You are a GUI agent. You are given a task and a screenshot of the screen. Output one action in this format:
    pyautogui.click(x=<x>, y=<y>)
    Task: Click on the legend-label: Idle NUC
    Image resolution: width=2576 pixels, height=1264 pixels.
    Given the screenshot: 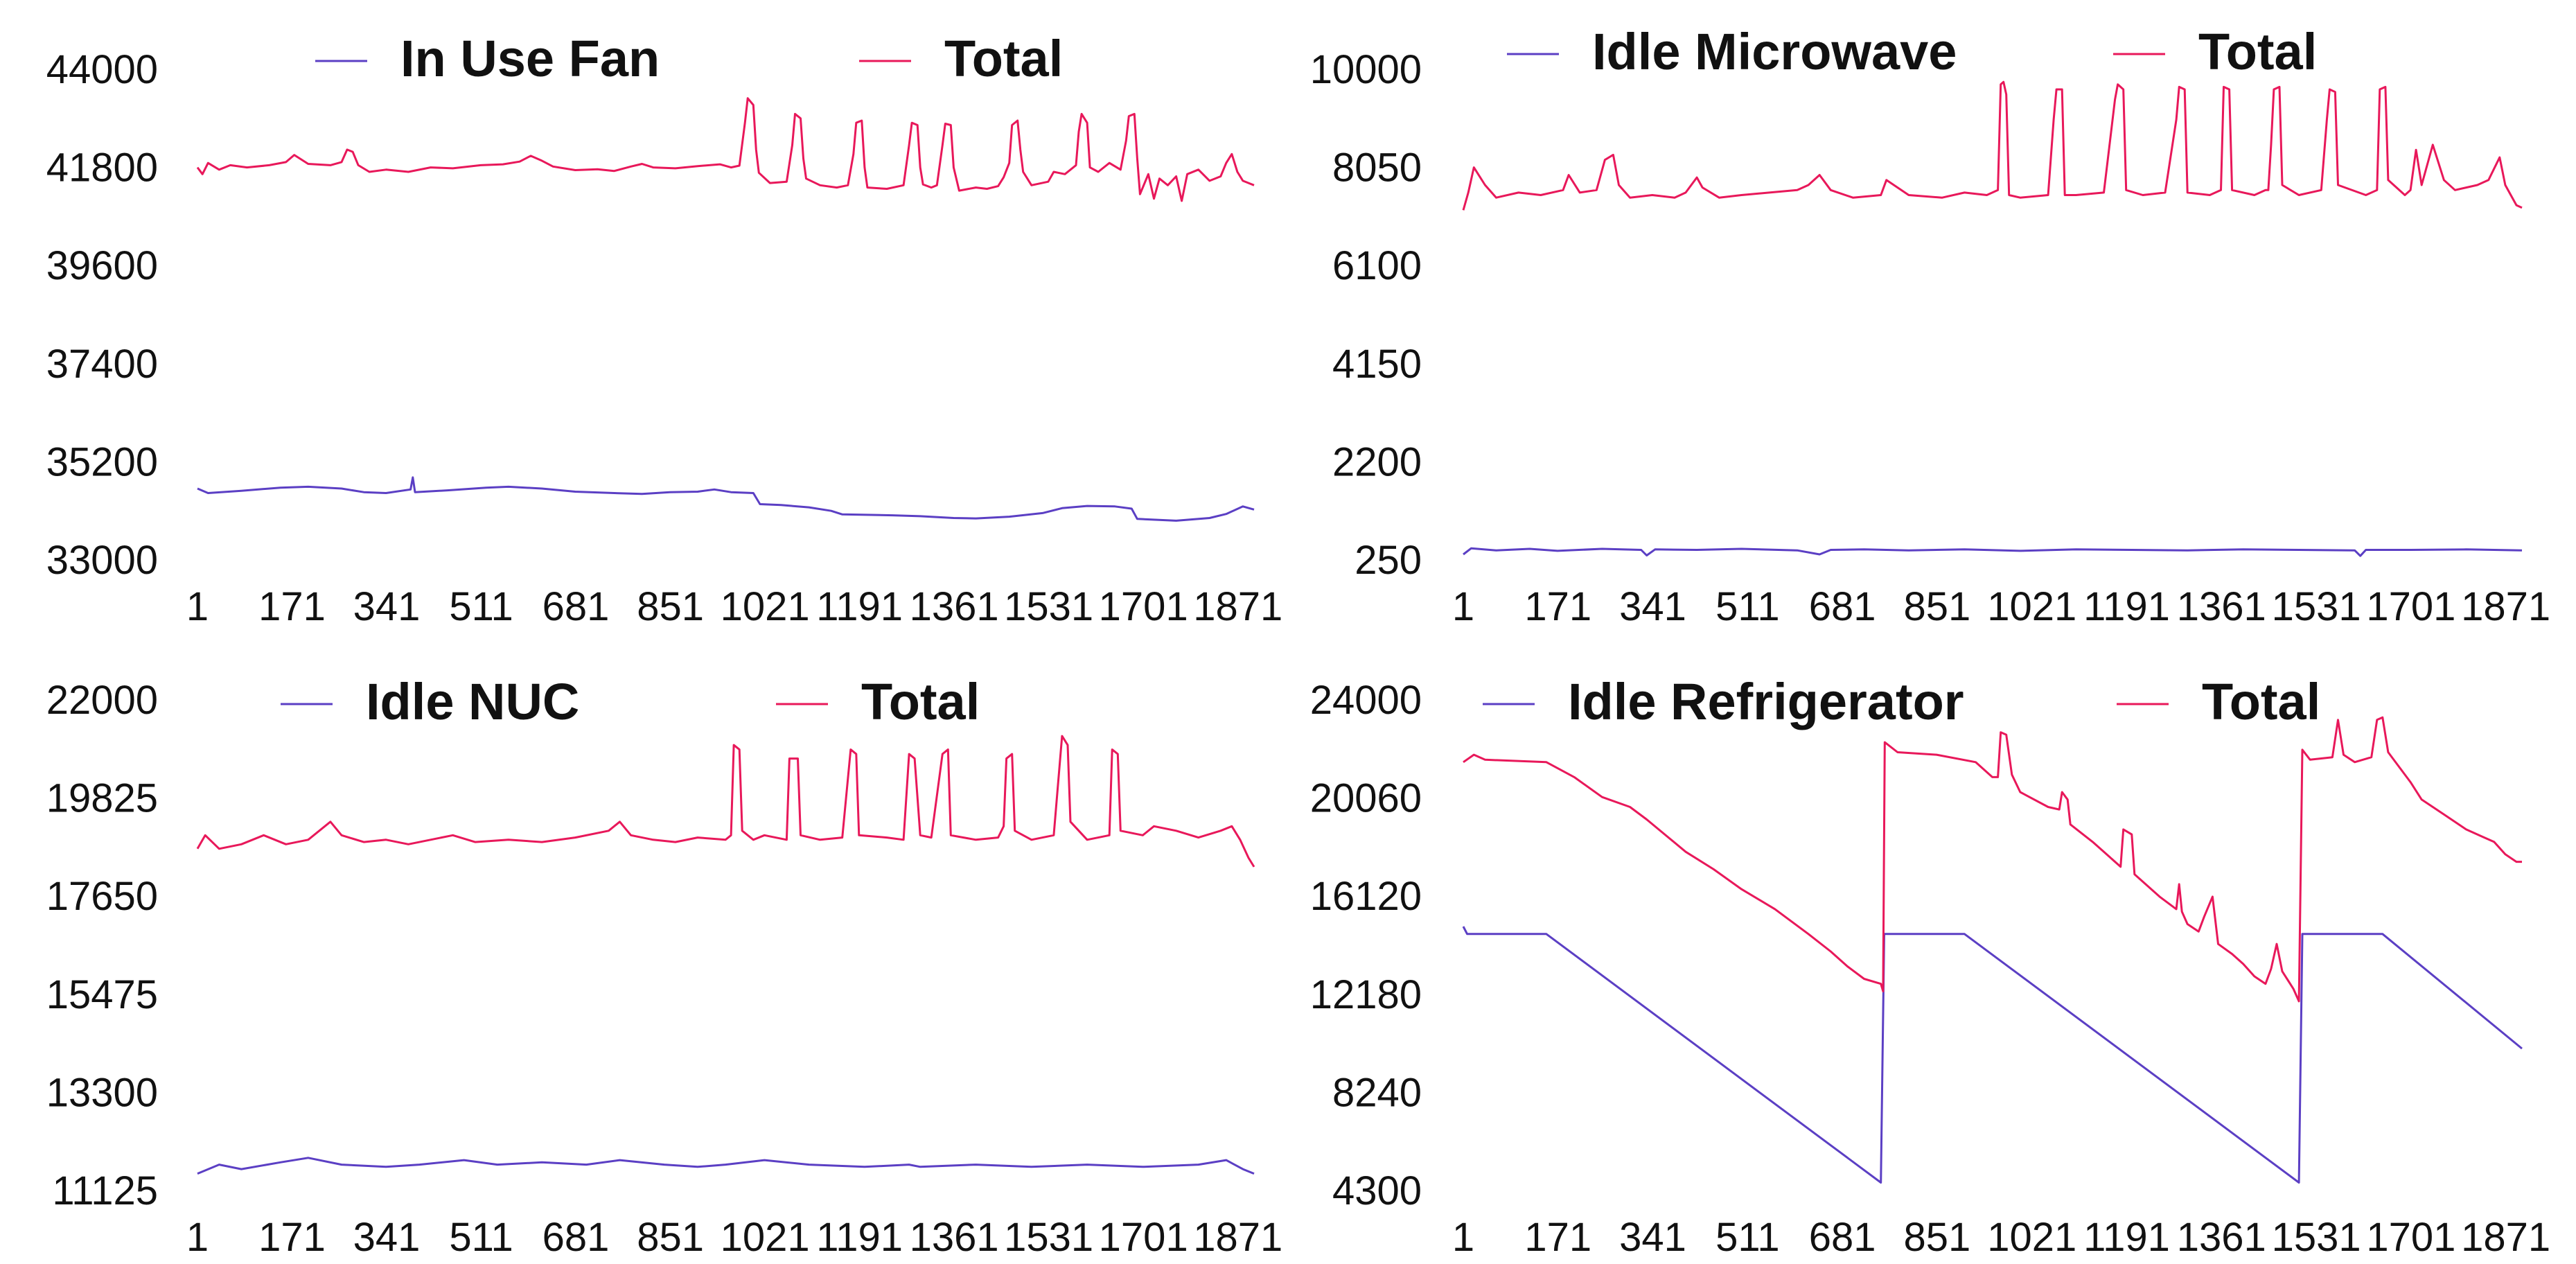 What is the action you would take?
    pyautogui.click(x=472, y=701)
    